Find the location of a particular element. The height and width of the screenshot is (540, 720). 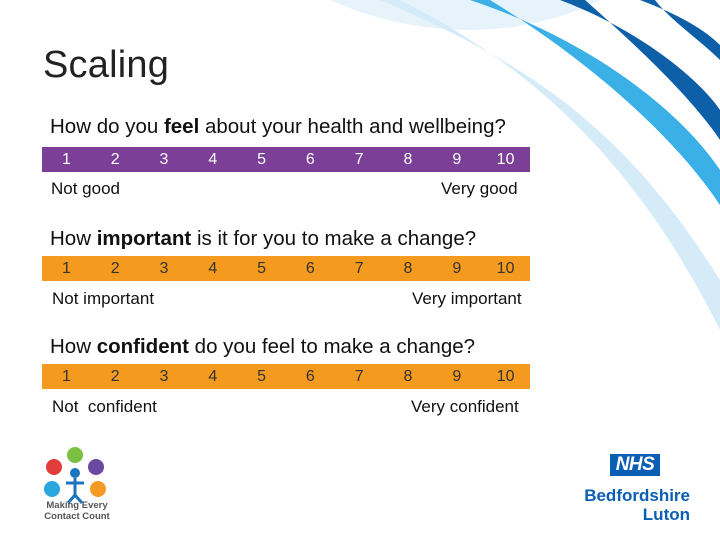

question-emphasis: confident is located at coordinates (142, 346).